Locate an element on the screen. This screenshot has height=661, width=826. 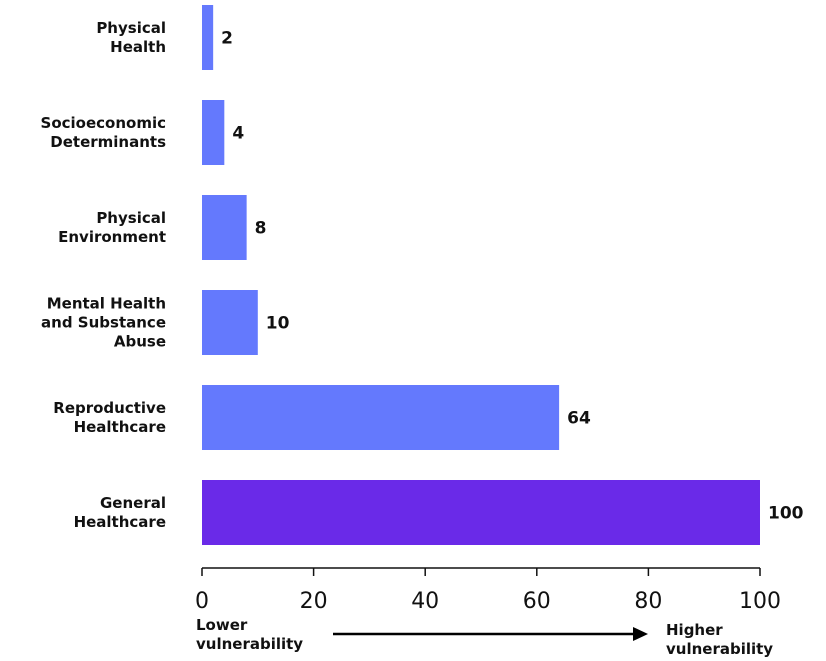
category-label-4: Reproductive Healthcare is located at coordinates (109, 417).